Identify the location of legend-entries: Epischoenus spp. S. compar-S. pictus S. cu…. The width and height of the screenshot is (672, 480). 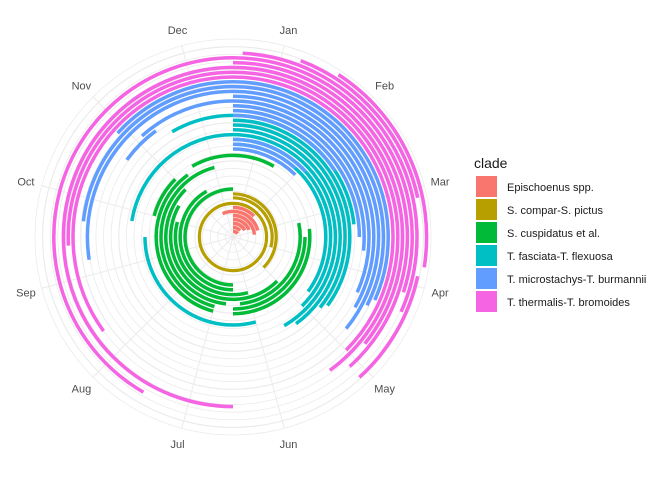
(561, 244).